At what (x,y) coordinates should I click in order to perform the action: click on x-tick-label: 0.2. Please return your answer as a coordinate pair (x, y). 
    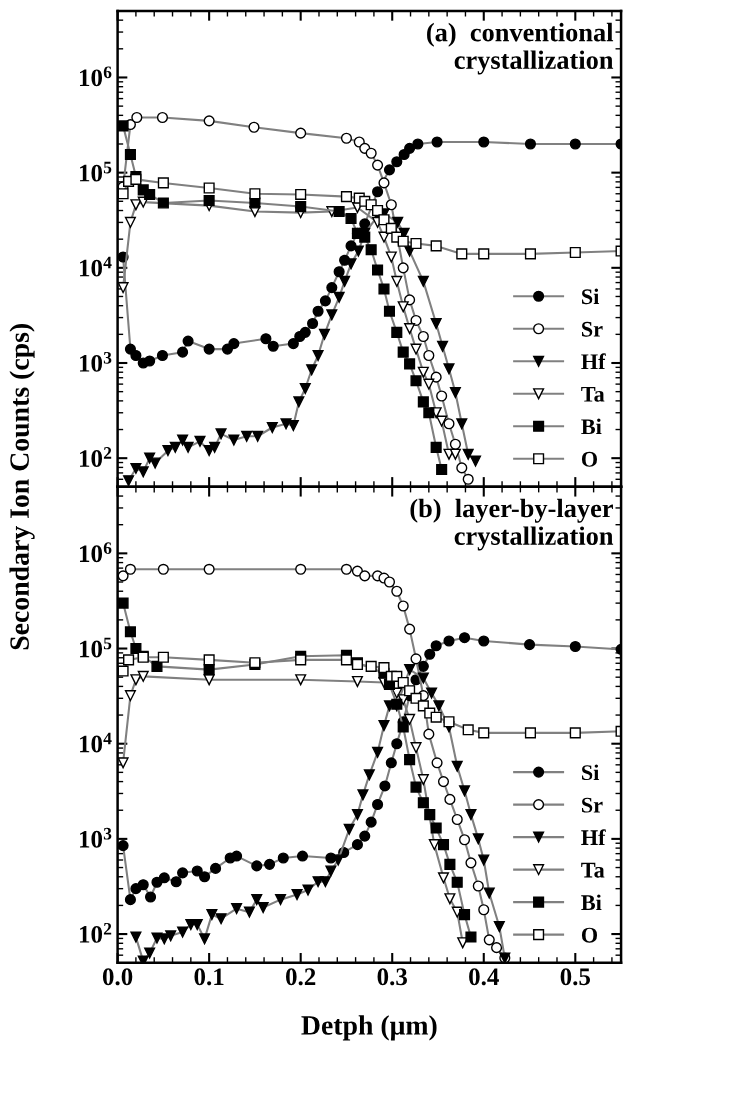
    Looking at the image, I should click on (301, 977).